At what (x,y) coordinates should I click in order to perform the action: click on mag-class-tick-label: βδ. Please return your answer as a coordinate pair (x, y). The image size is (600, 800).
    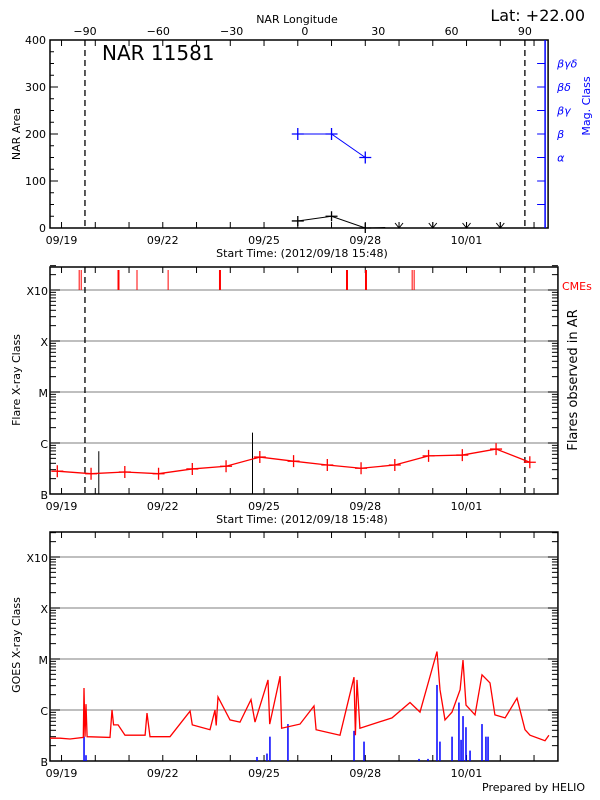
    Looking at the image, I should click on (563, 87).